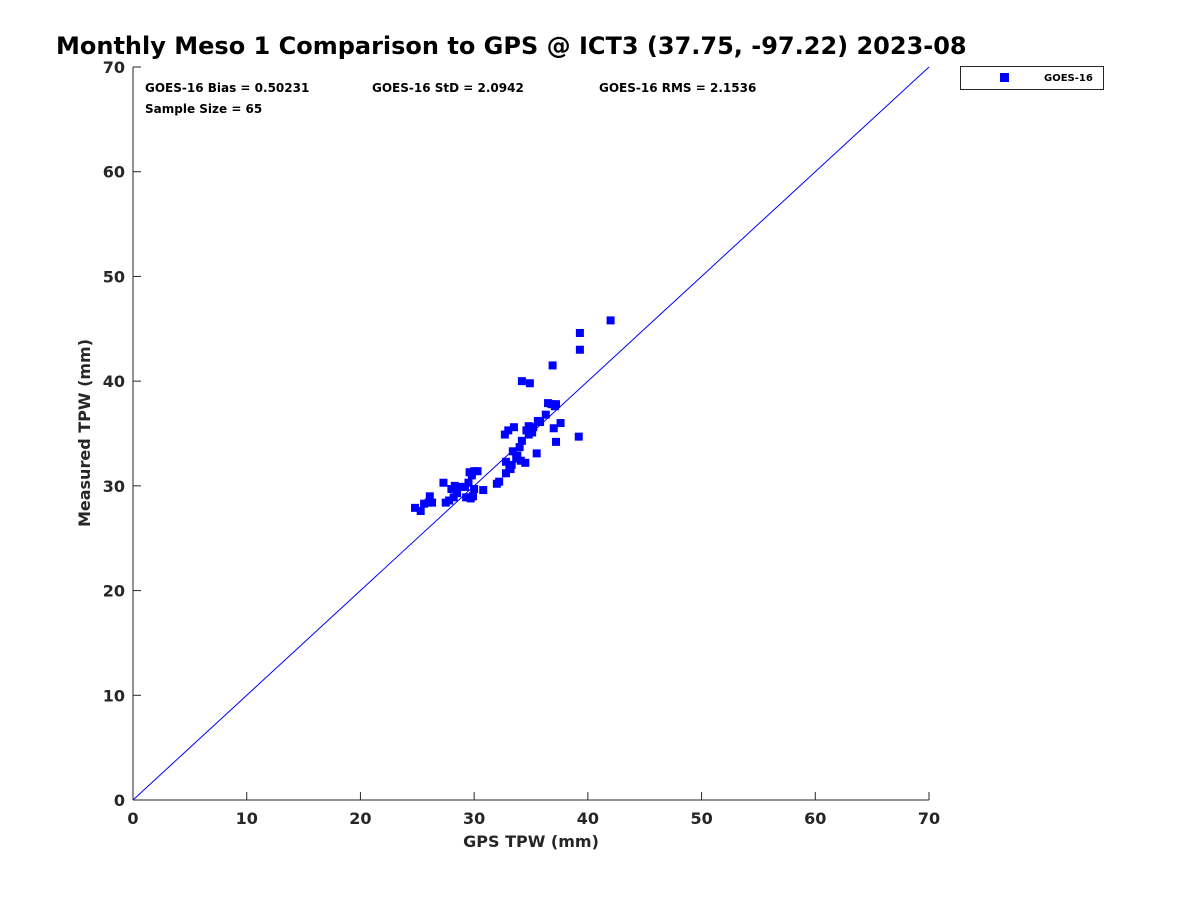 The height and width of the screenshot is (900, 1200). I want to click on y-axis-label: Measured TPW (mm), so click(84, 433).